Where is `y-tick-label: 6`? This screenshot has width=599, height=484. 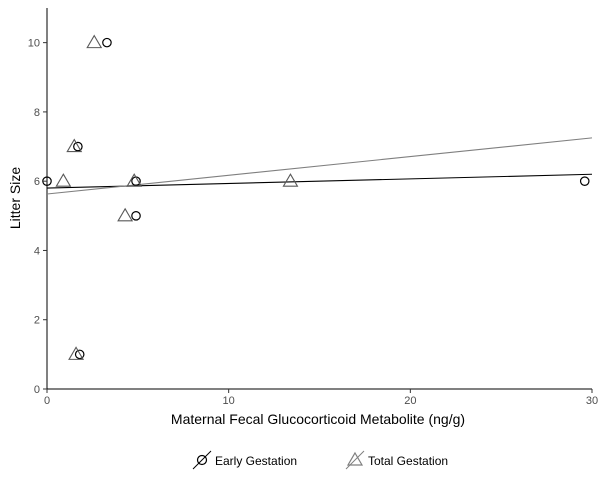
y-tick-label: 6 is located at coordinates (37, 182).